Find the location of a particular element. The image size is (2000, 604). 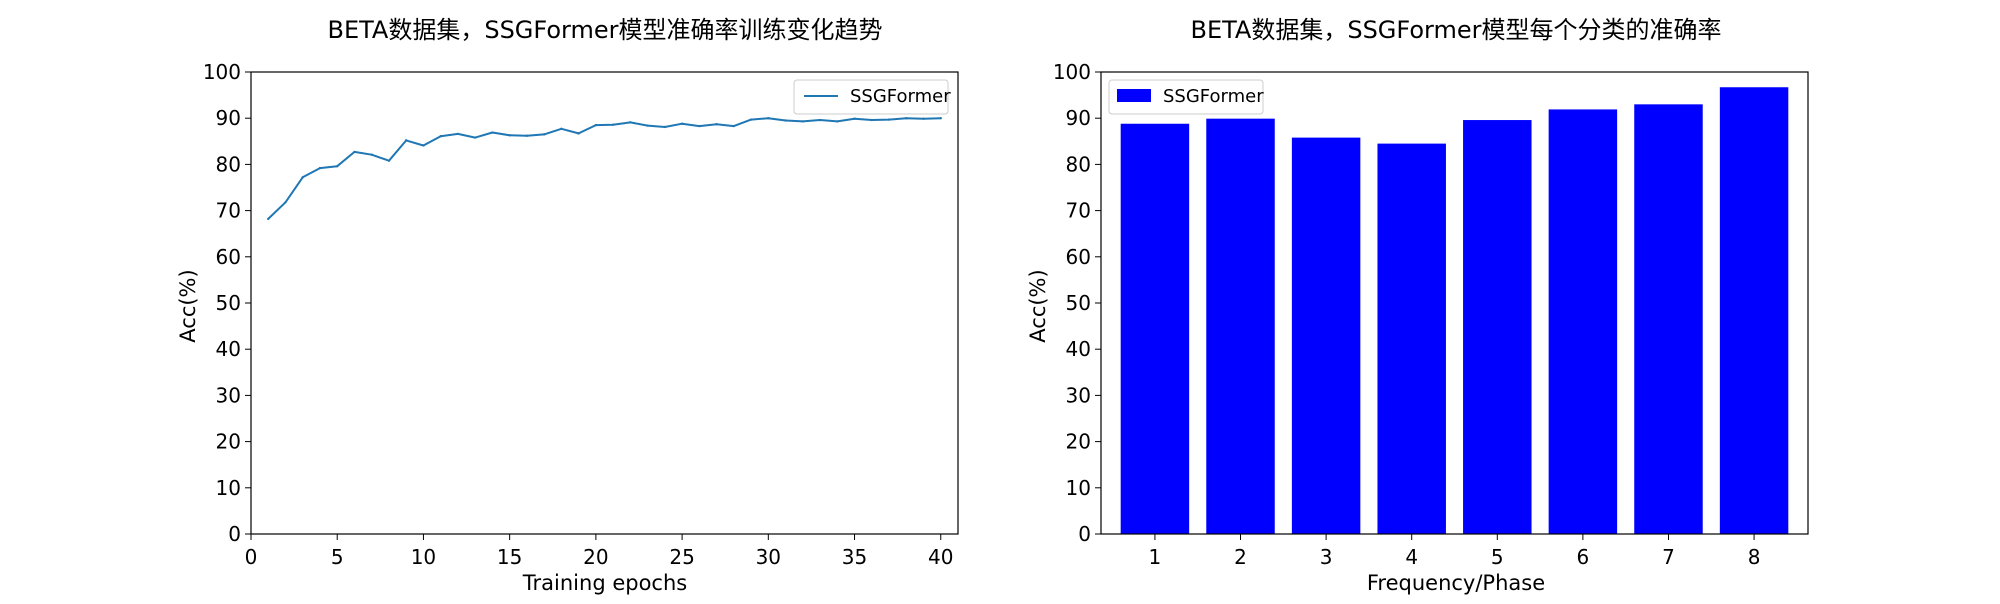

line-chart-title: BETA数据集，SSGFormer模型准确率训练变化趋势 is located at coordinates (605, 30).